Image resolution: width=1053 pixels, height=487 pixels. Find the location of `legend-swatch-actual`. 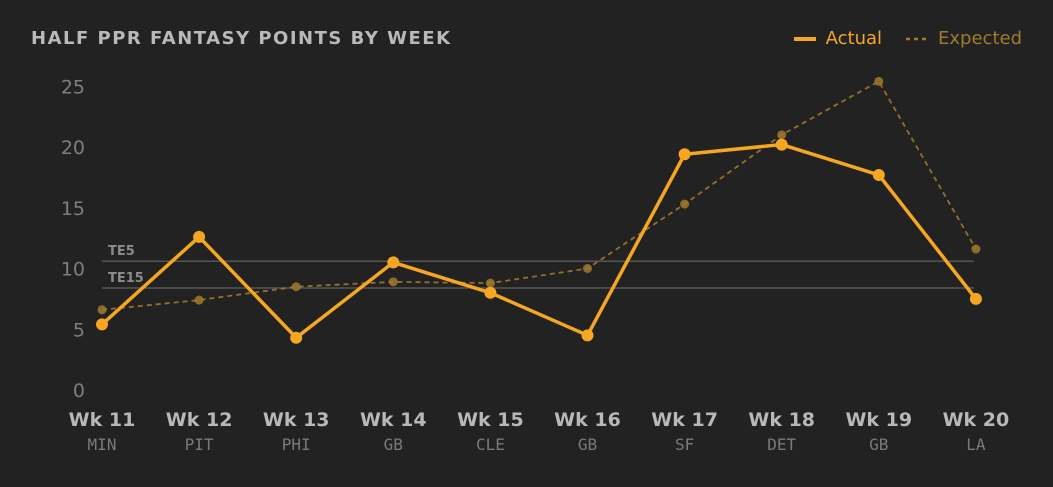

legend-swatch-actual is located at coordinates (804, 38).